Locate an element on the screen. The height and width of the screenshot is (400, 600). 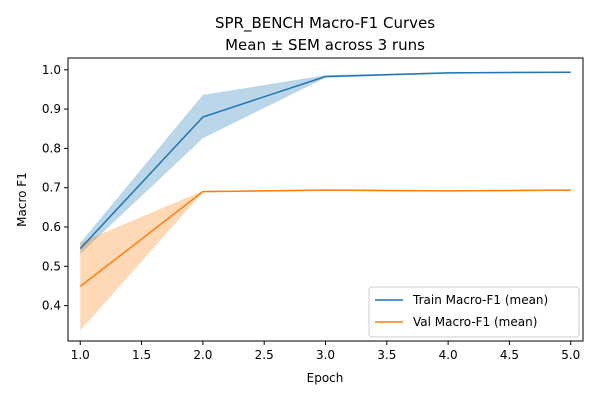
chart-title-line2: Mean ± SEM across 3 runs is located at coordinates (325, 45).